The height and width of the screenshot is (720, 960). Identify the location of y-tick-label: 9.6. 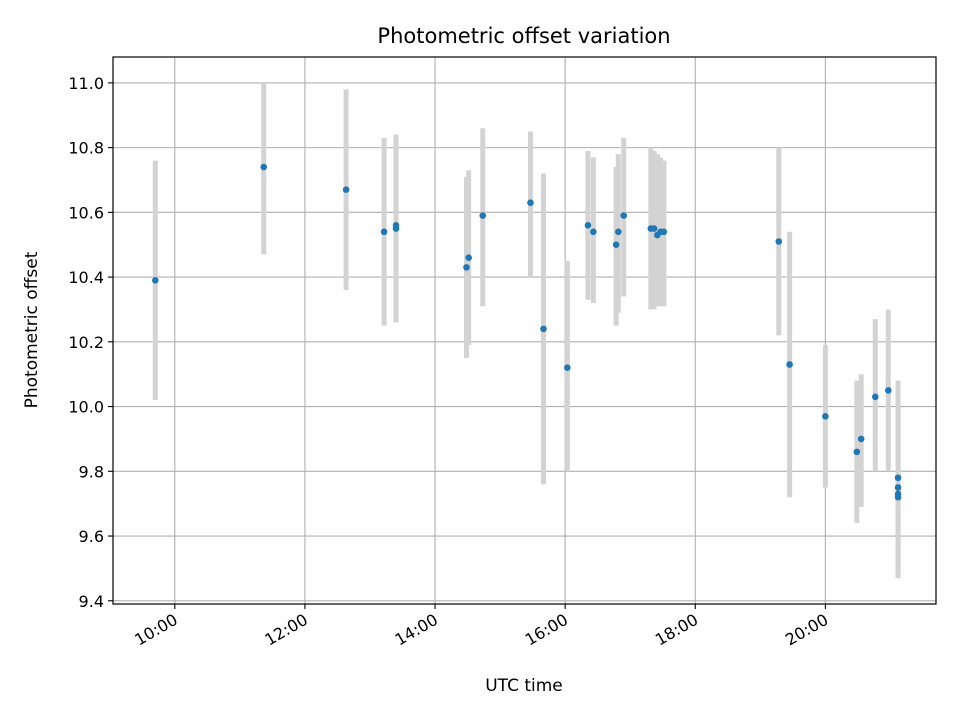
(91, 536).